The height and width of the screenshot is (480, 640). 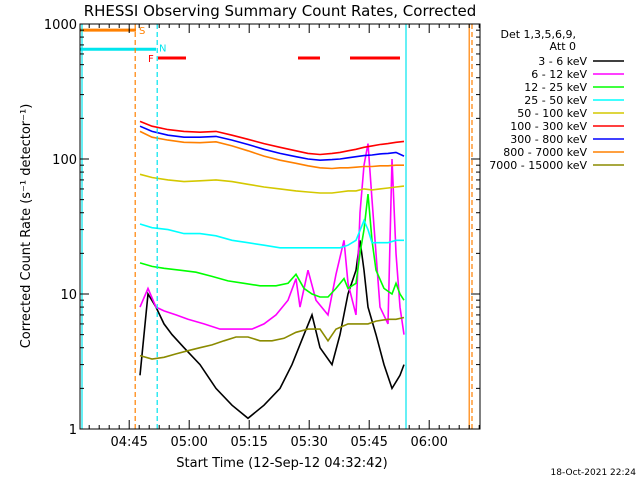 What do you see at coordinates (552, 113) in the screenshot?
I see `legend-label: 50 - 100 keV` at bounding box center [552, 113].